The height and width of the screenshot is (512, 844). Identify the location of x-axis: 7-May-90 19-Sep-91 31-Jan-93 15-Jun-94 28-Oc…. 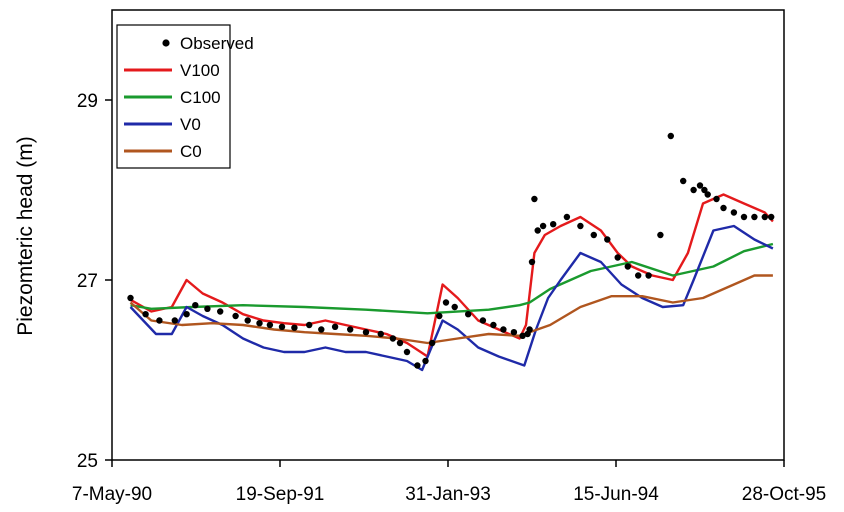
(449, 482).